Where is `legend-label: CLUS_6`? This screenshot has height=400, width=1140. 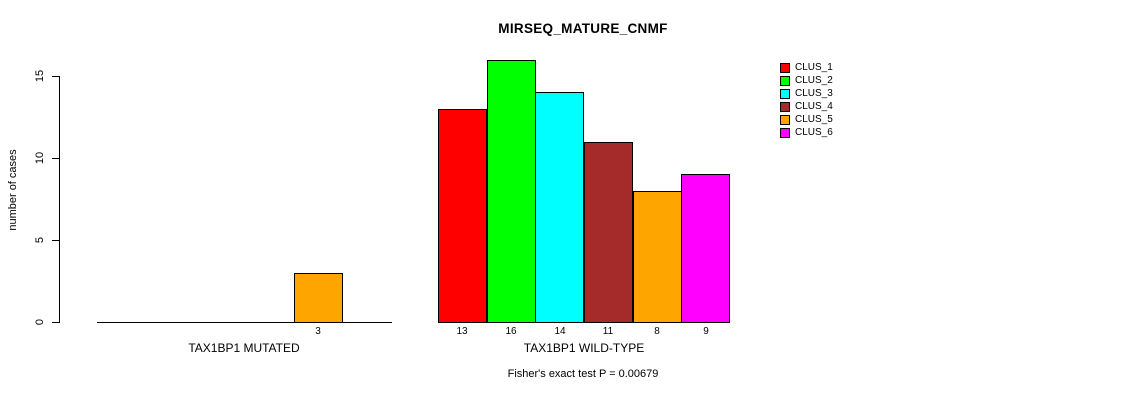 legend-label: CLUS_6 is located at coordinates (814, 132).